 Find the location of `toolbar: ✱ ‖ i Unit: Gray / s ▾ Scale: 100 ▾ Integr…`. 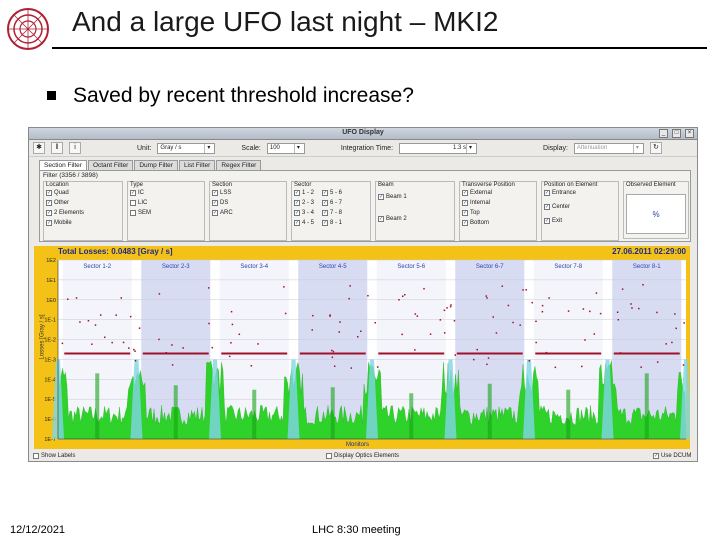

toolbar: ✱ ‖ i Unit: Gray / s ▾ Scale: 100 ▾ Integr… is located at coordinates (363, 148).